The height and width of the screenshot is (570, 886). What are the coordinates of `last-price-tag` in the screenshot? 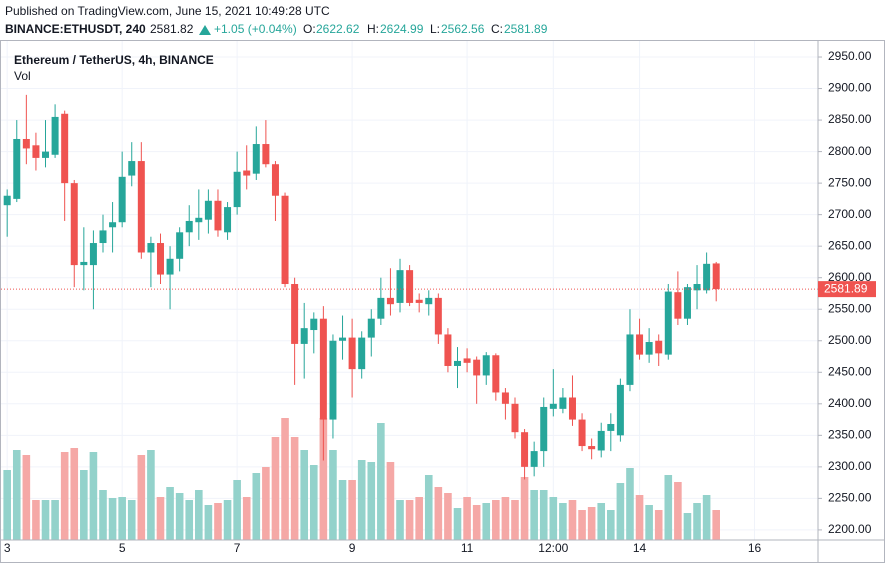 It's located at (847, 289).